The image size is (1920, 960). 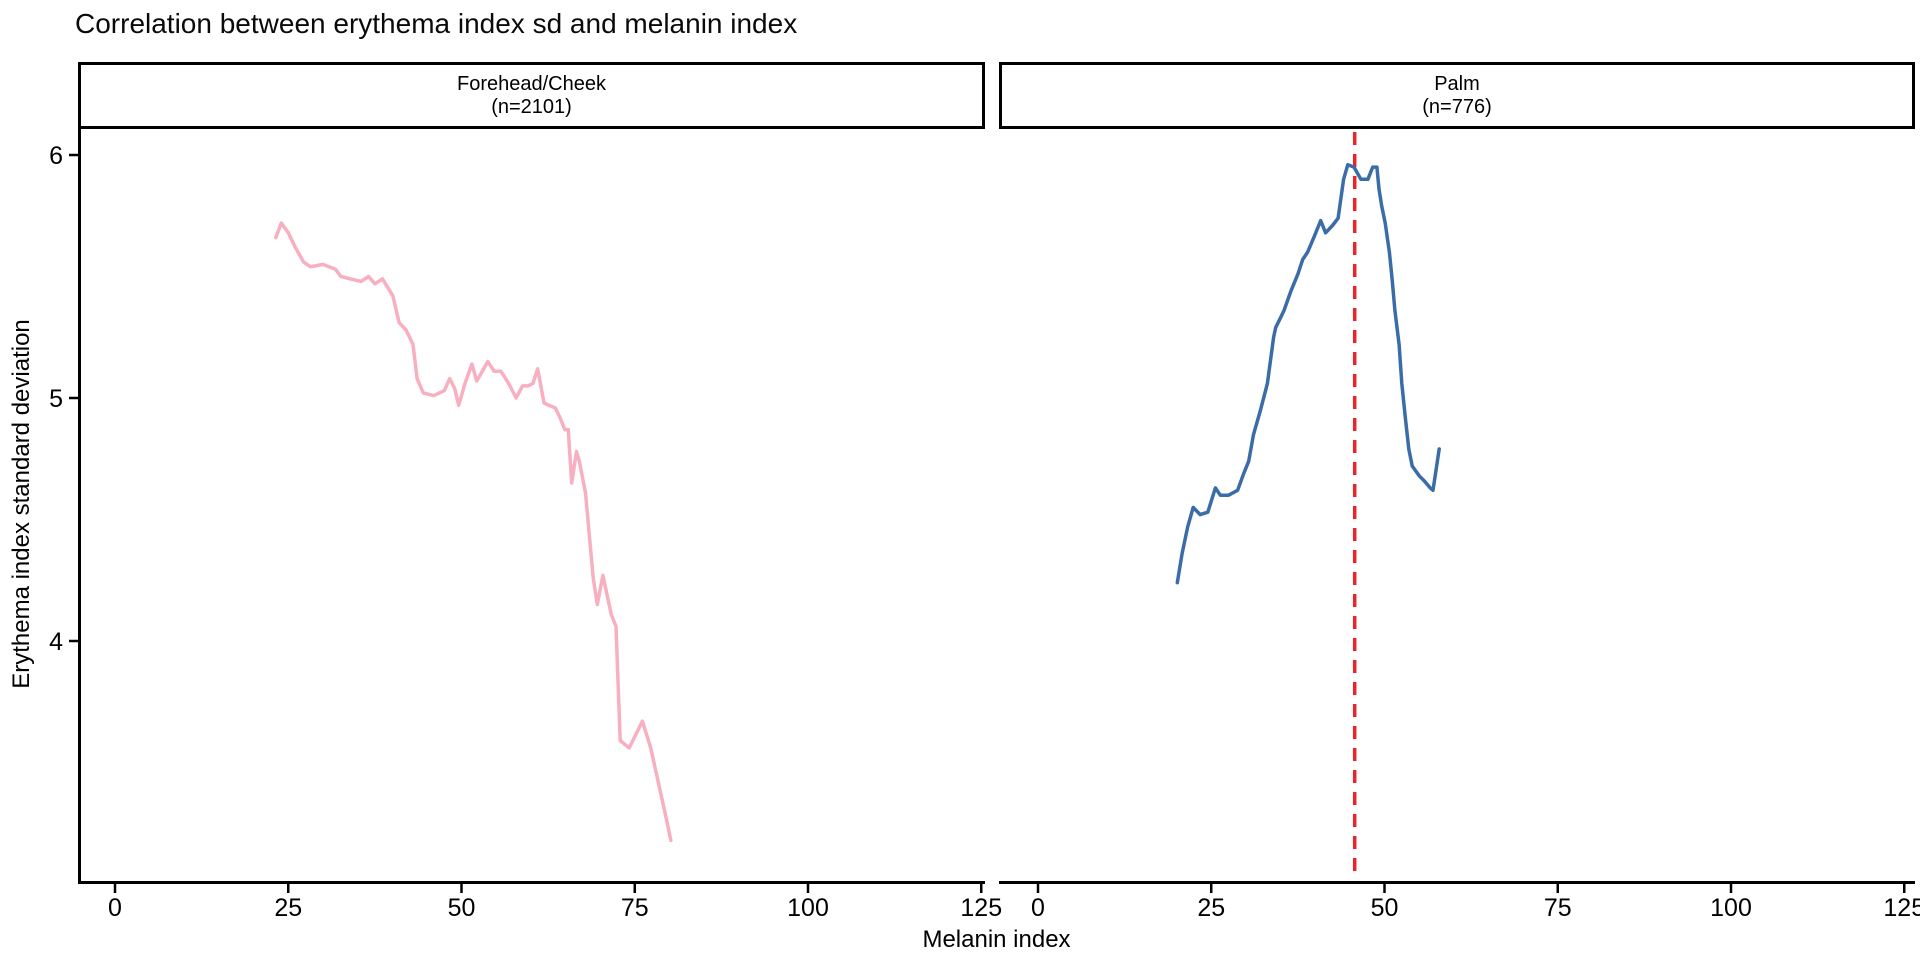 I want to click on y-tick-label: 6, so click(x=56, y=156).